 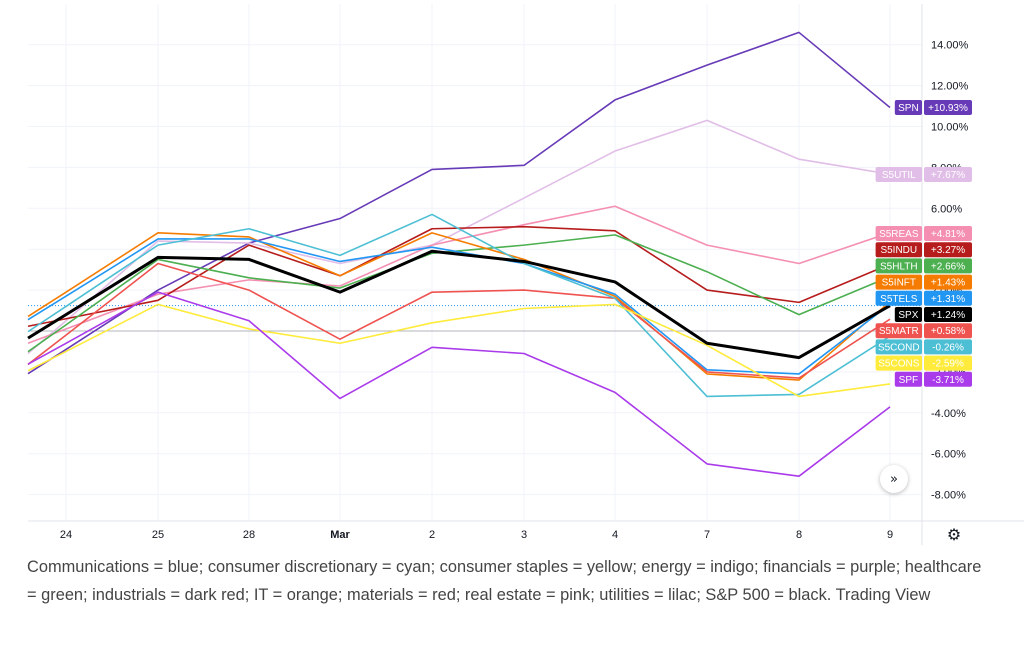 I want to click on price-tag-value: +0.58%, so click(x=948, y=331).